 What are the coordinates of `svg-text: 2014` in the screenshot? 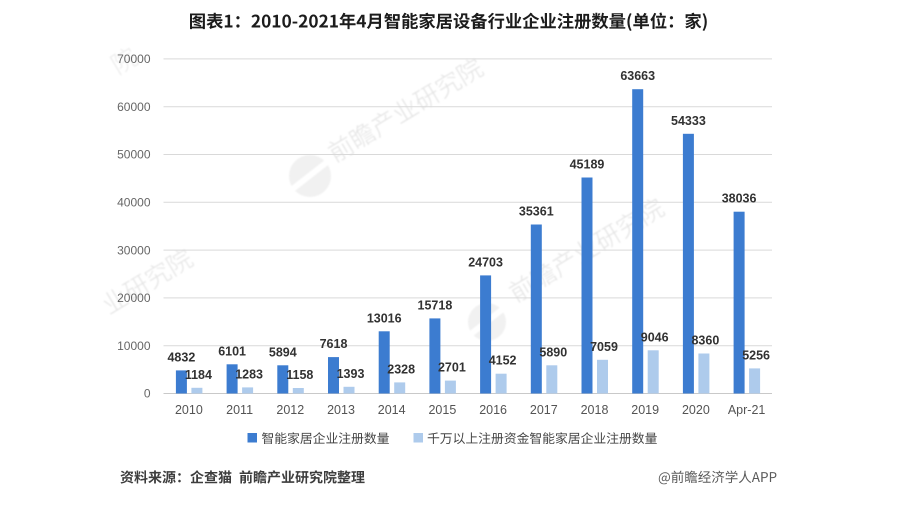 It's located at (392, 410).